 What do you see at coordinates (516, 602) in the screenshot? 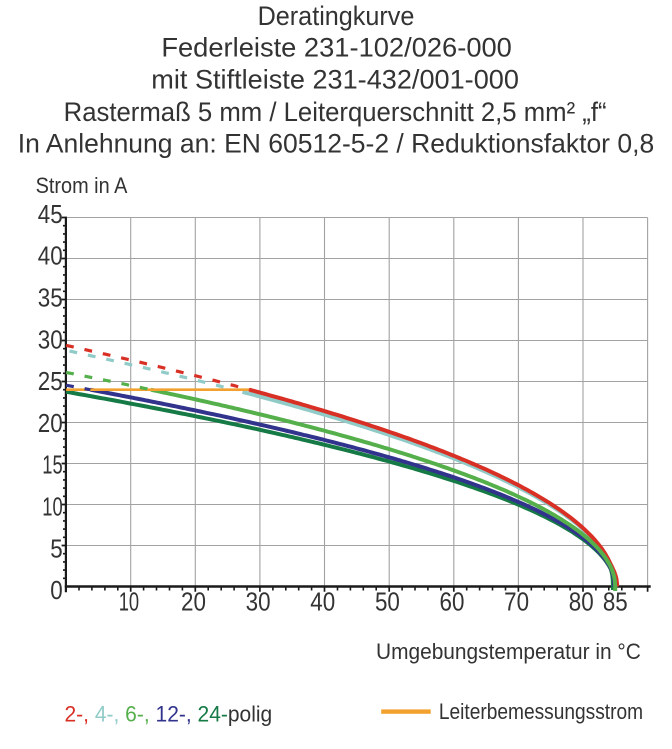
I see `svg-text: 70` at bounding box center [516, 602].